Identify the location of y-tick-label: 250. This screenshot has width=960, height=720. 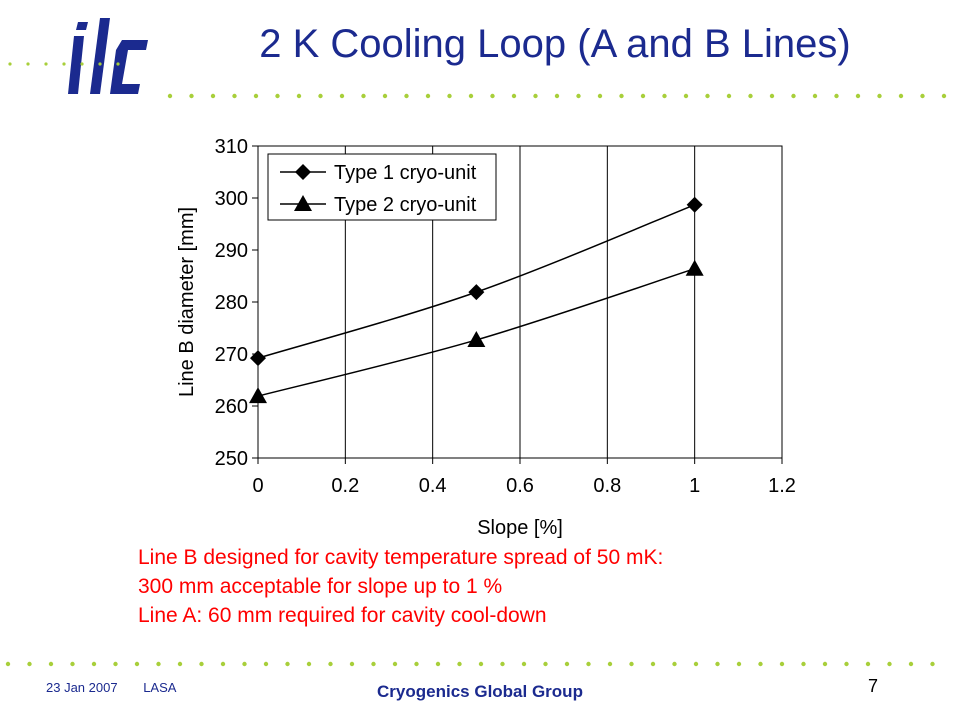
(231, 459).